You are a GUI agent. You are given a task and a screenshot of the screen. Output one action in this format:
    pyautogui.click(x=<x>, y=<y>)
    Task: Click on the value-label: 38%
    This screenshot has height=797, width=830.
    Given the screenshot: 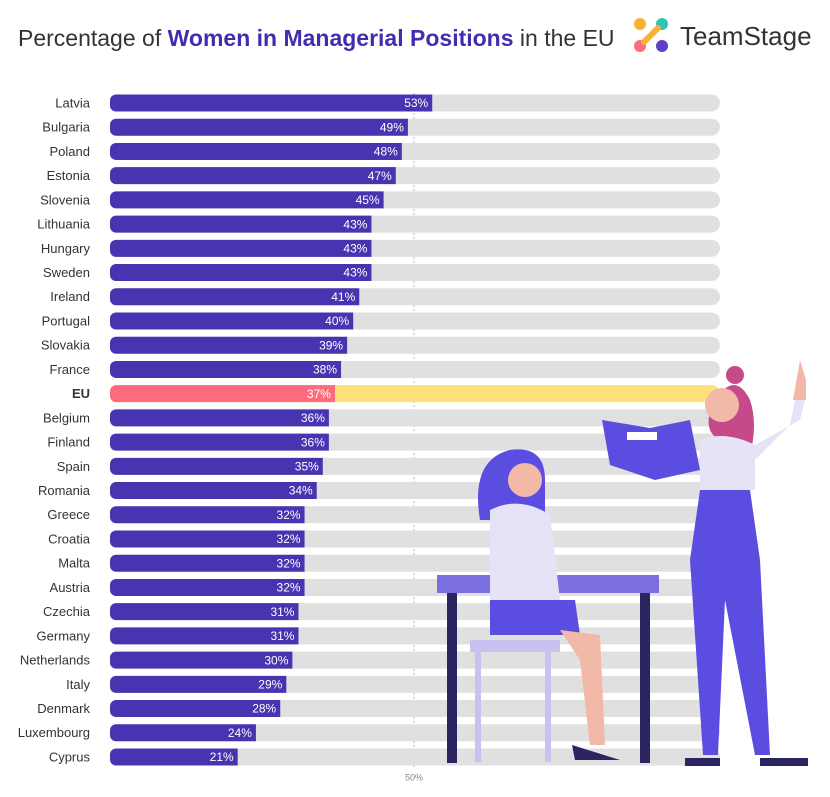 What is the action you would take?
    pyautogui.click(x=325, y=370)
    